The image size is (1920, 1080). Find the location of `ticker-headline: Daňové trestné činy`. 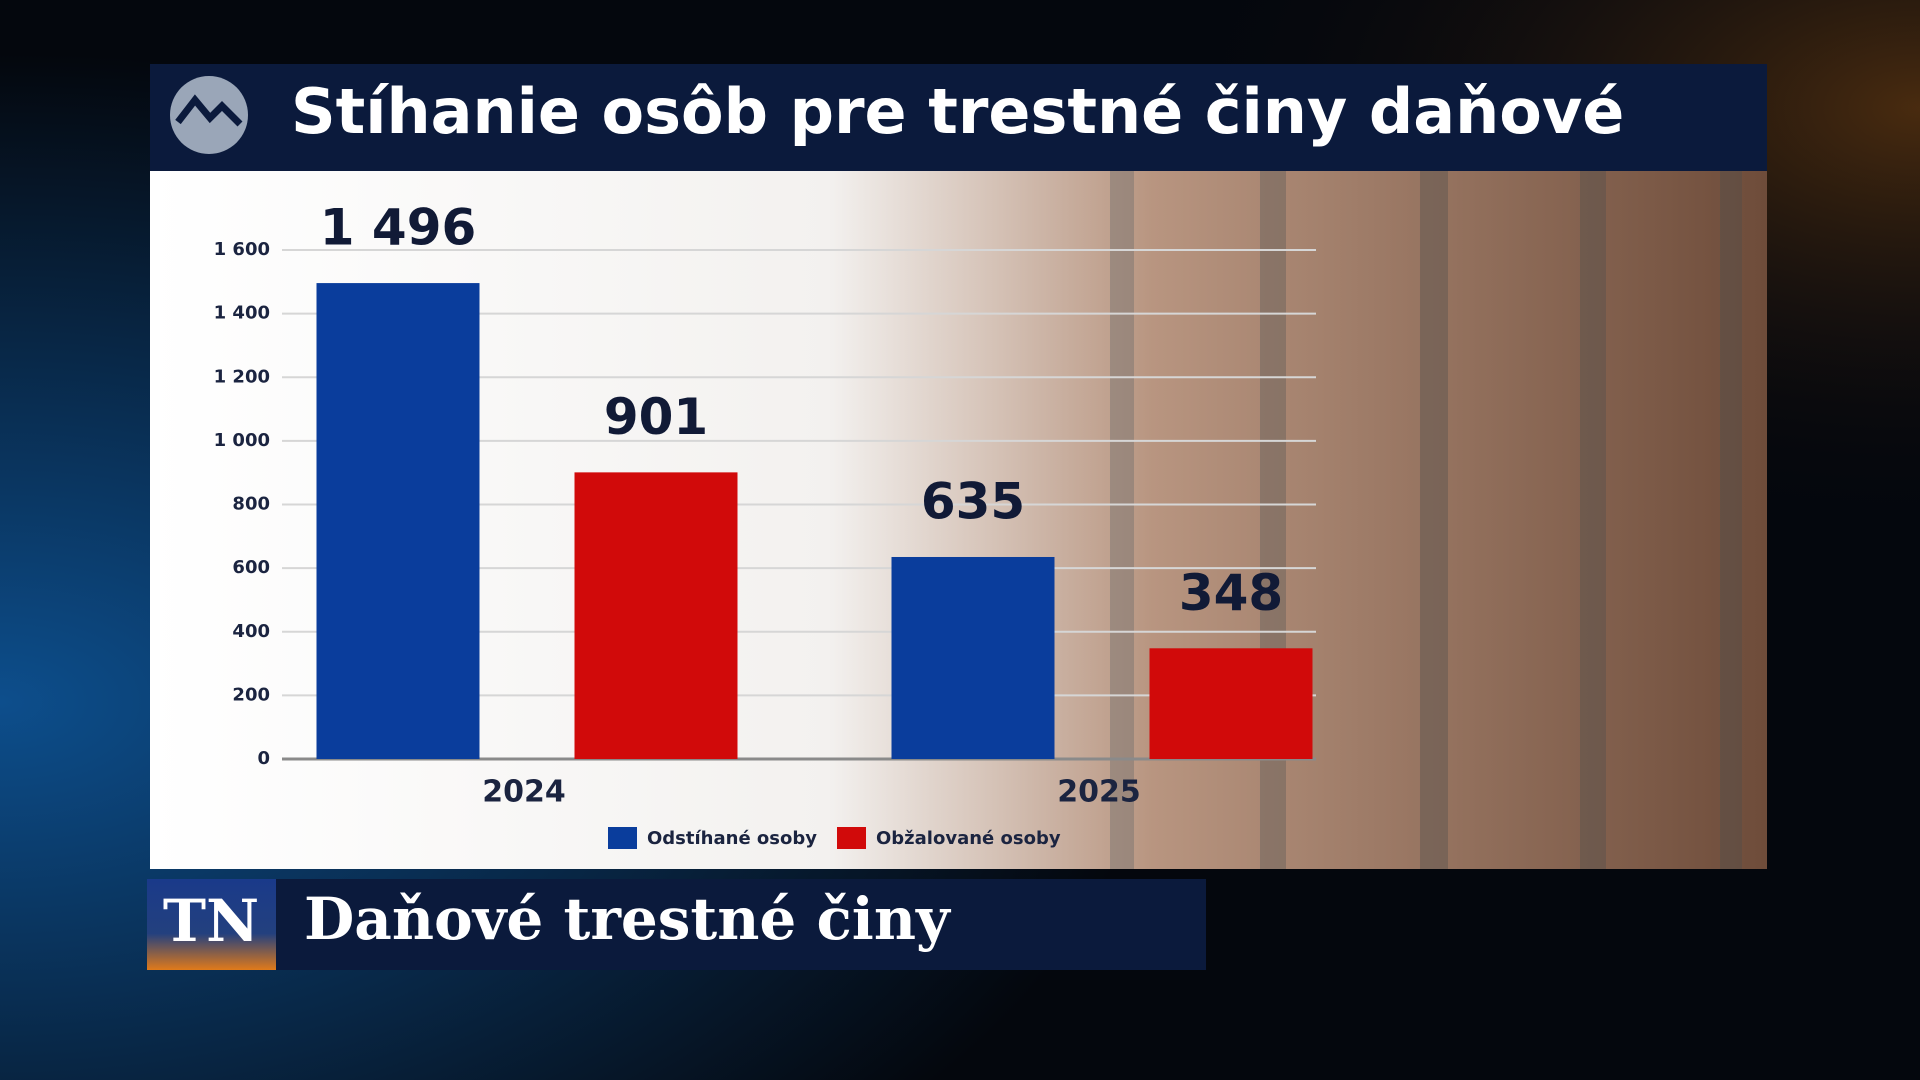

ticker-headline: Daňové trestné činy is located at coordinates (628, 919).